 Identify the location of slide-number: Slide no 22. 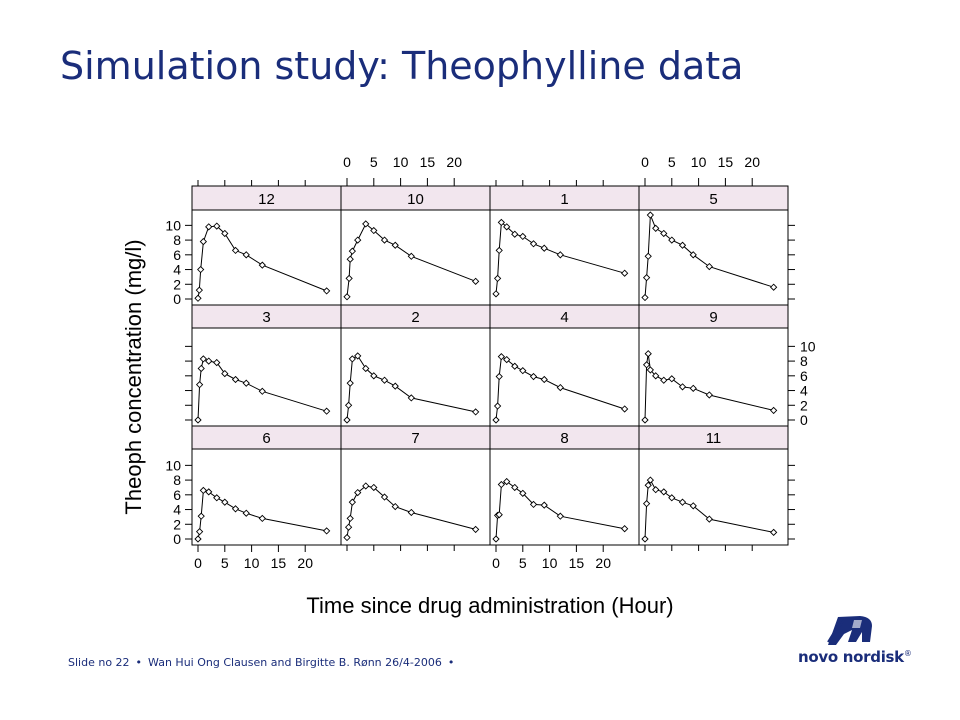
(99, 662).